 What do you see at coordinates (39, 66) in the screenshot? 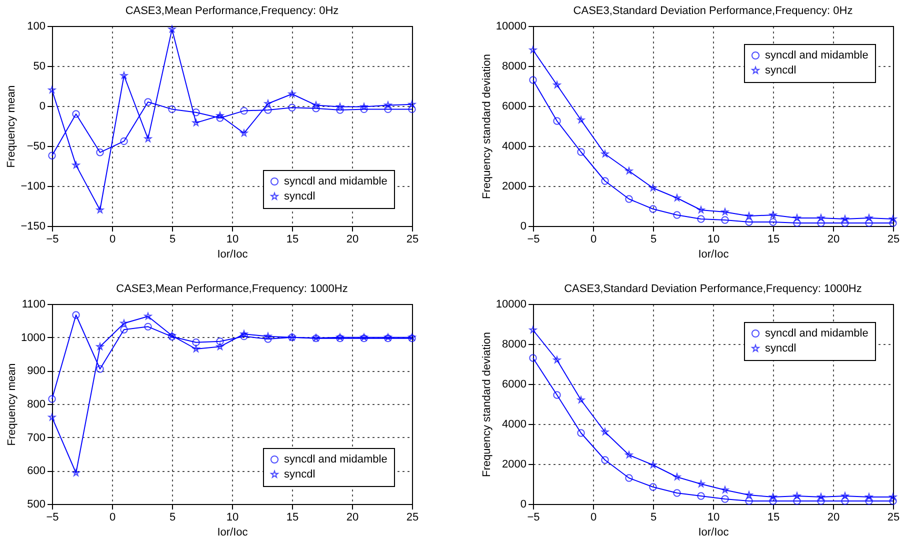
I see `y-tick-label: 50` at bounding box center [39, 66].